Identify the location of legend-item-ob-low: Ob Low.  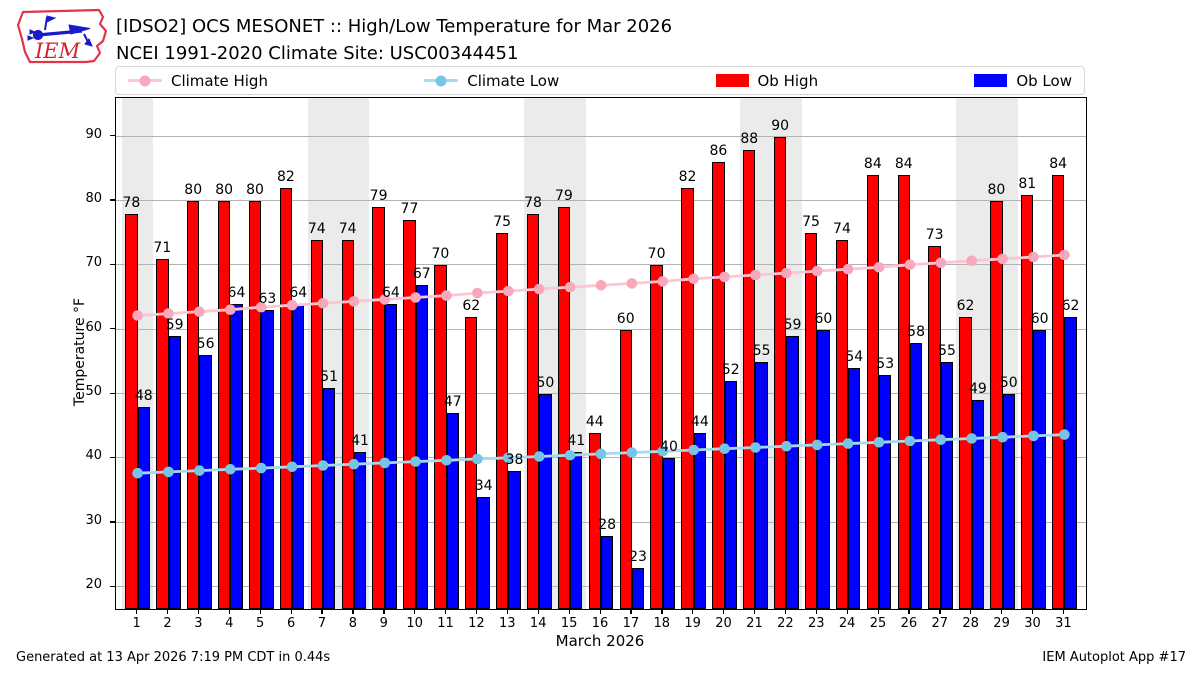
(1023, 81).